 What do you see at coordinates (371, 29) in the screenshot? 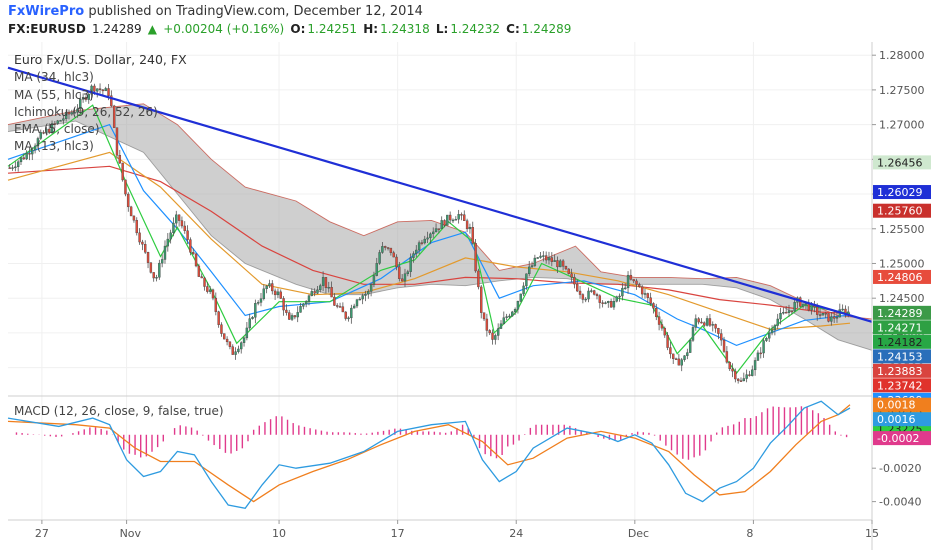
I see `high-label: H:` at bounding box center [371, 29].